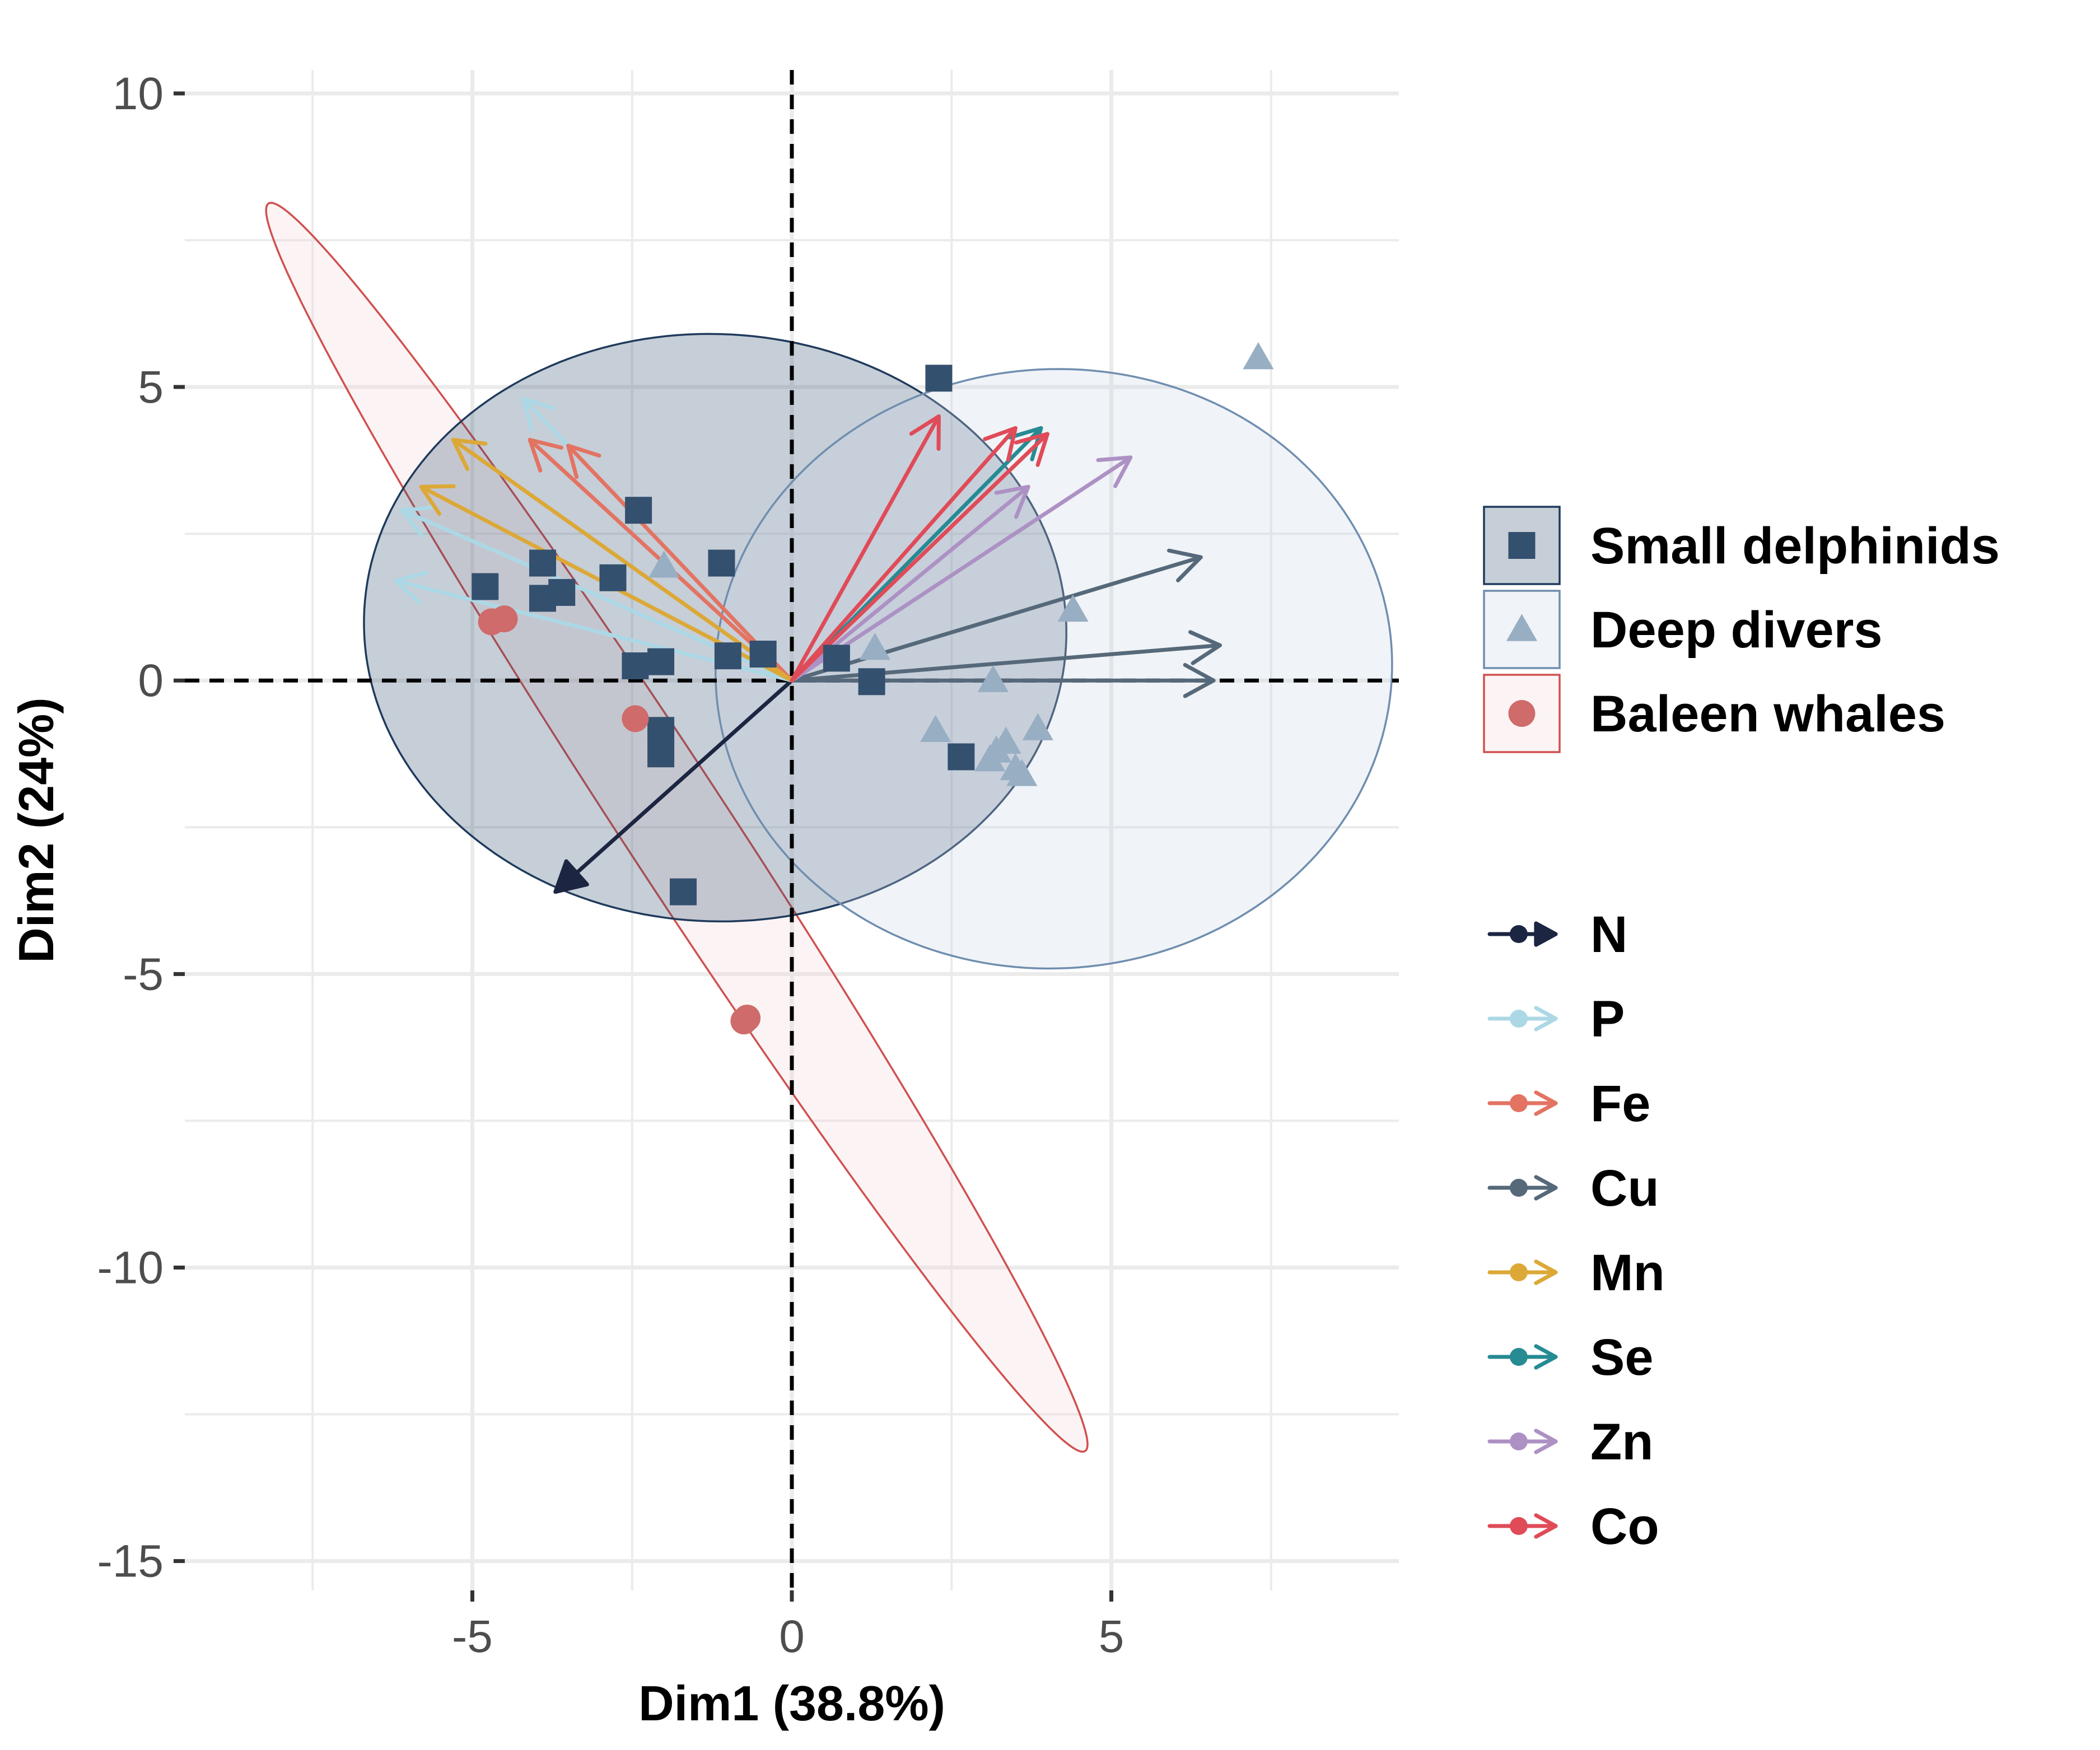  What do you see at coordinates (1032, 450) in the screenshot?
I see `arrow-co-3-head` at bounding box center [1032, 450].